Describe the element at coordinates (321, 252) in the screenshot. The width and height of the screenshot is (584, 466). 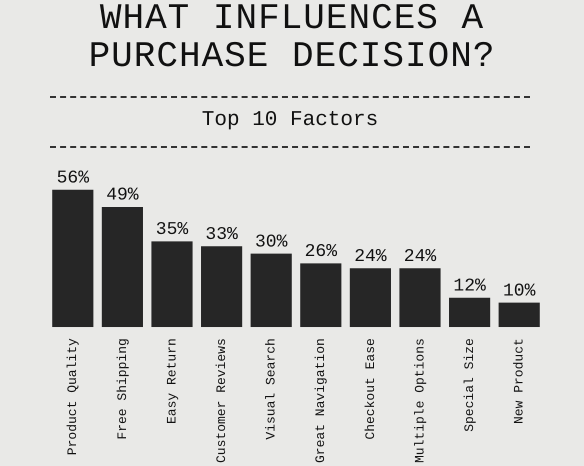
I see `data-label: 26%` at that location.